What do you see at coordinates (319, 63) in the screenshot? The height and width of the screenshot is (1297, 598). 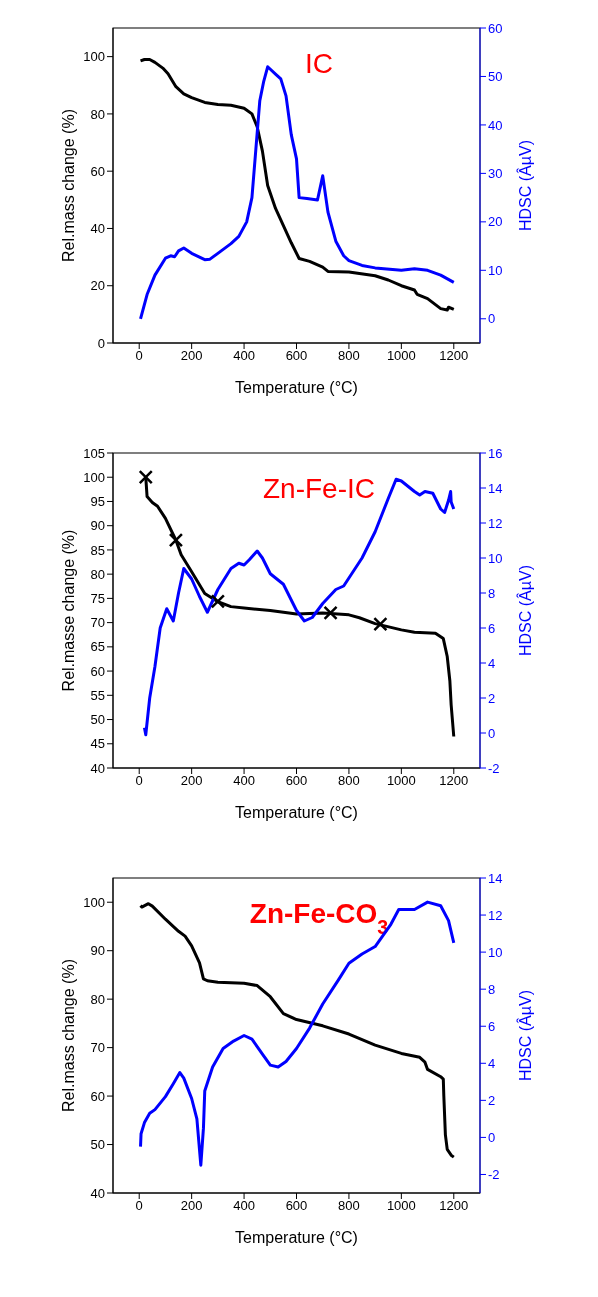 I see `text: IC` at bounding box center [319, 63].